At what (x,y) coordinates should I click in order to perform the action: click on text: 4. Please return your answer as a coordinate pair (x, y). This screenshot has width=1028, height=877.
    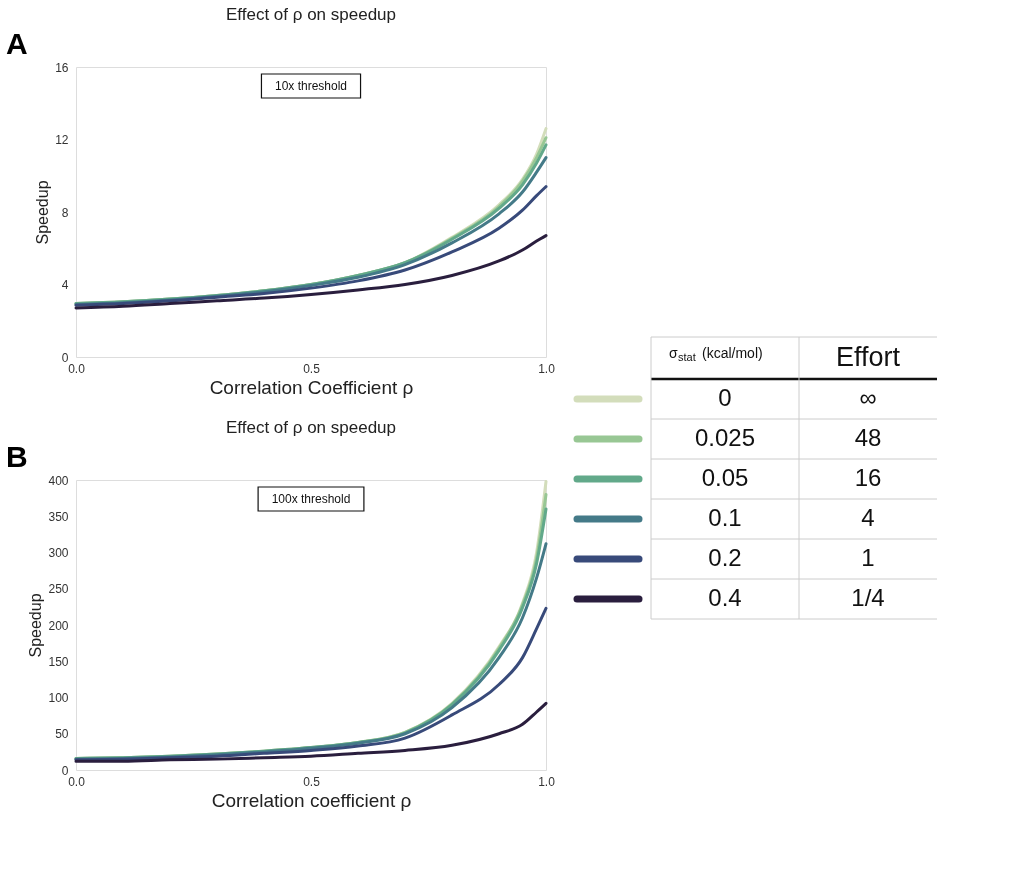
    Looking at the image, I should click on (868, 517).